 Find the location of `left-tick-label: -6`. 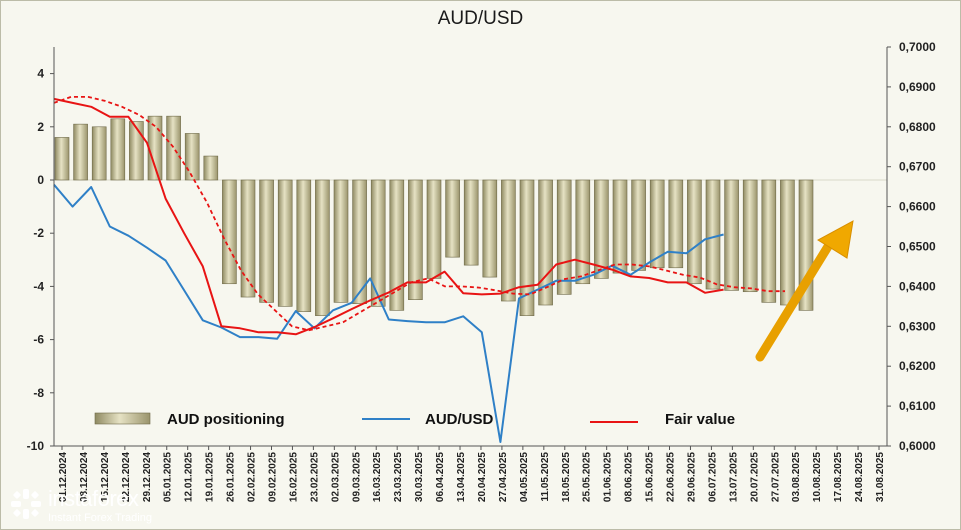

left-tick-label: -6 is located at coordinates (38, 340).